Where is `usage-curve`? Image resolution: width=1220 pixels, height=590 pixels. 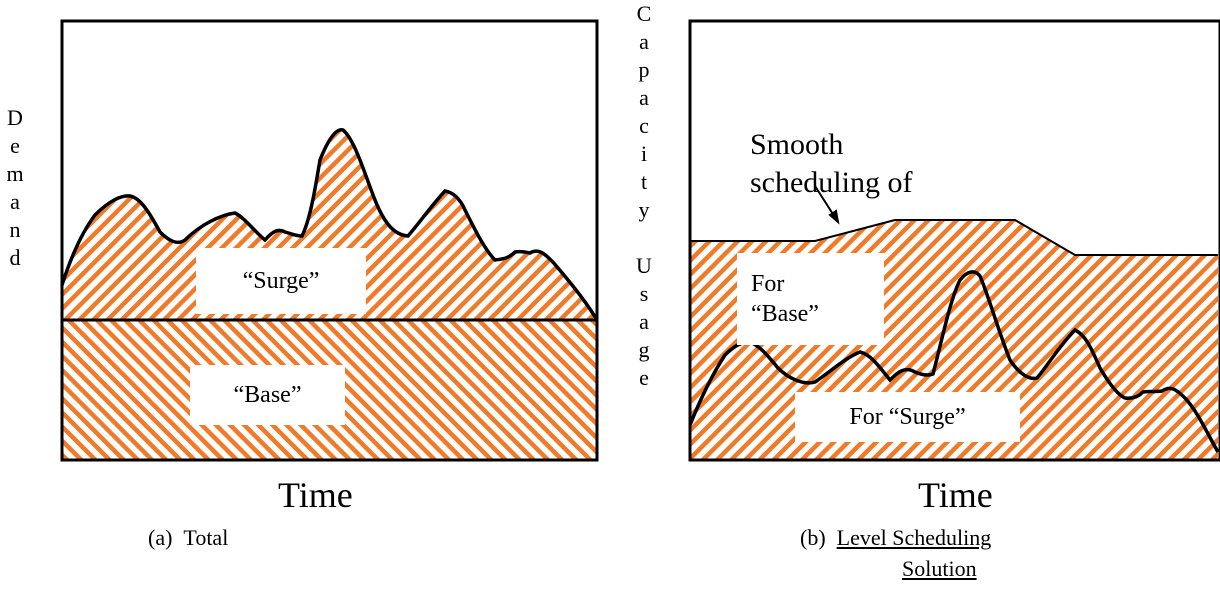 usage-curve is located at coordinates (954, 361).